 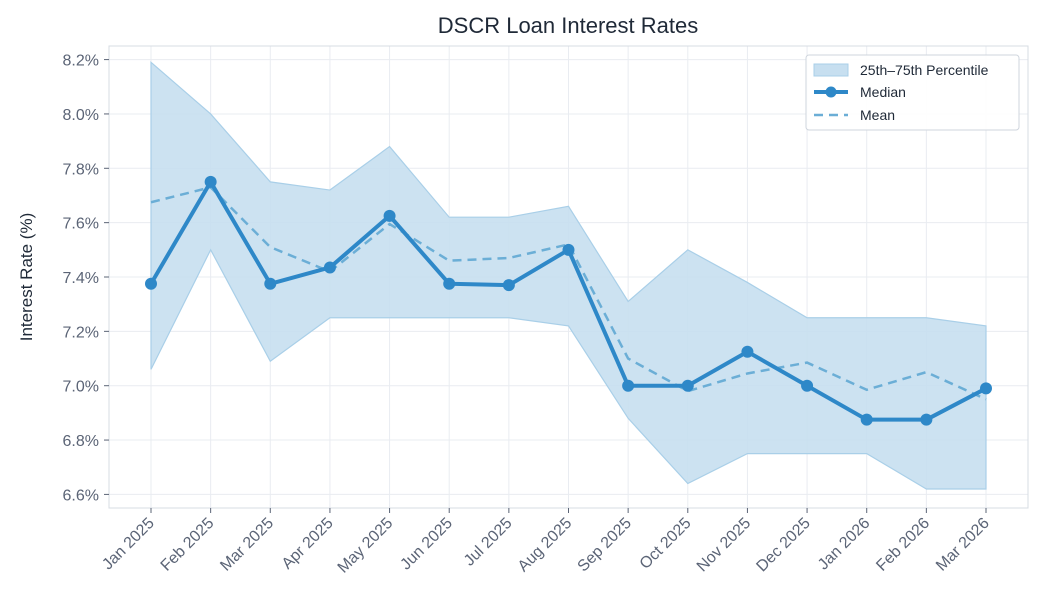 I want to click on x-tick-label: Jan 2026, so click(x=844, y=544).